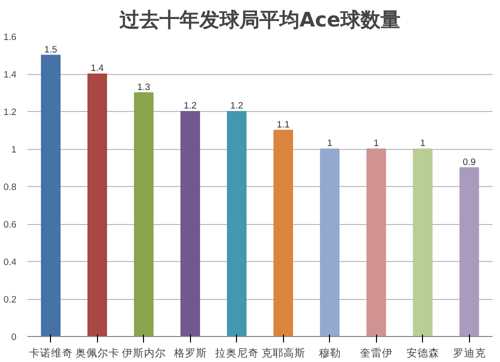  What do you see at coordinates (283, 353) in the screenshot?
I see `x-tick-label: 克耶高斯` at bounding box center [283, 353].